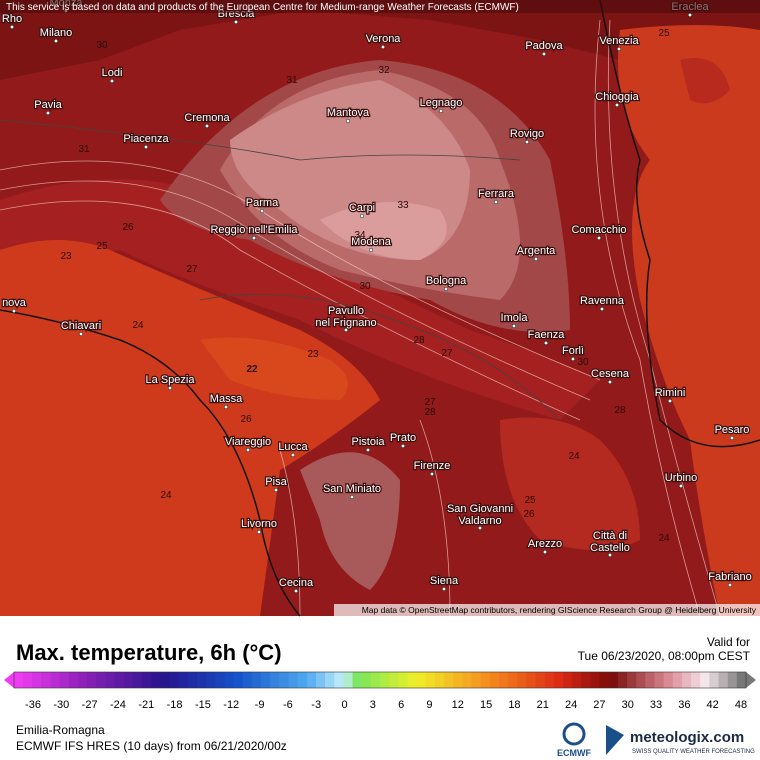  I want to click on city-label: Pisa, so click(276, 482).